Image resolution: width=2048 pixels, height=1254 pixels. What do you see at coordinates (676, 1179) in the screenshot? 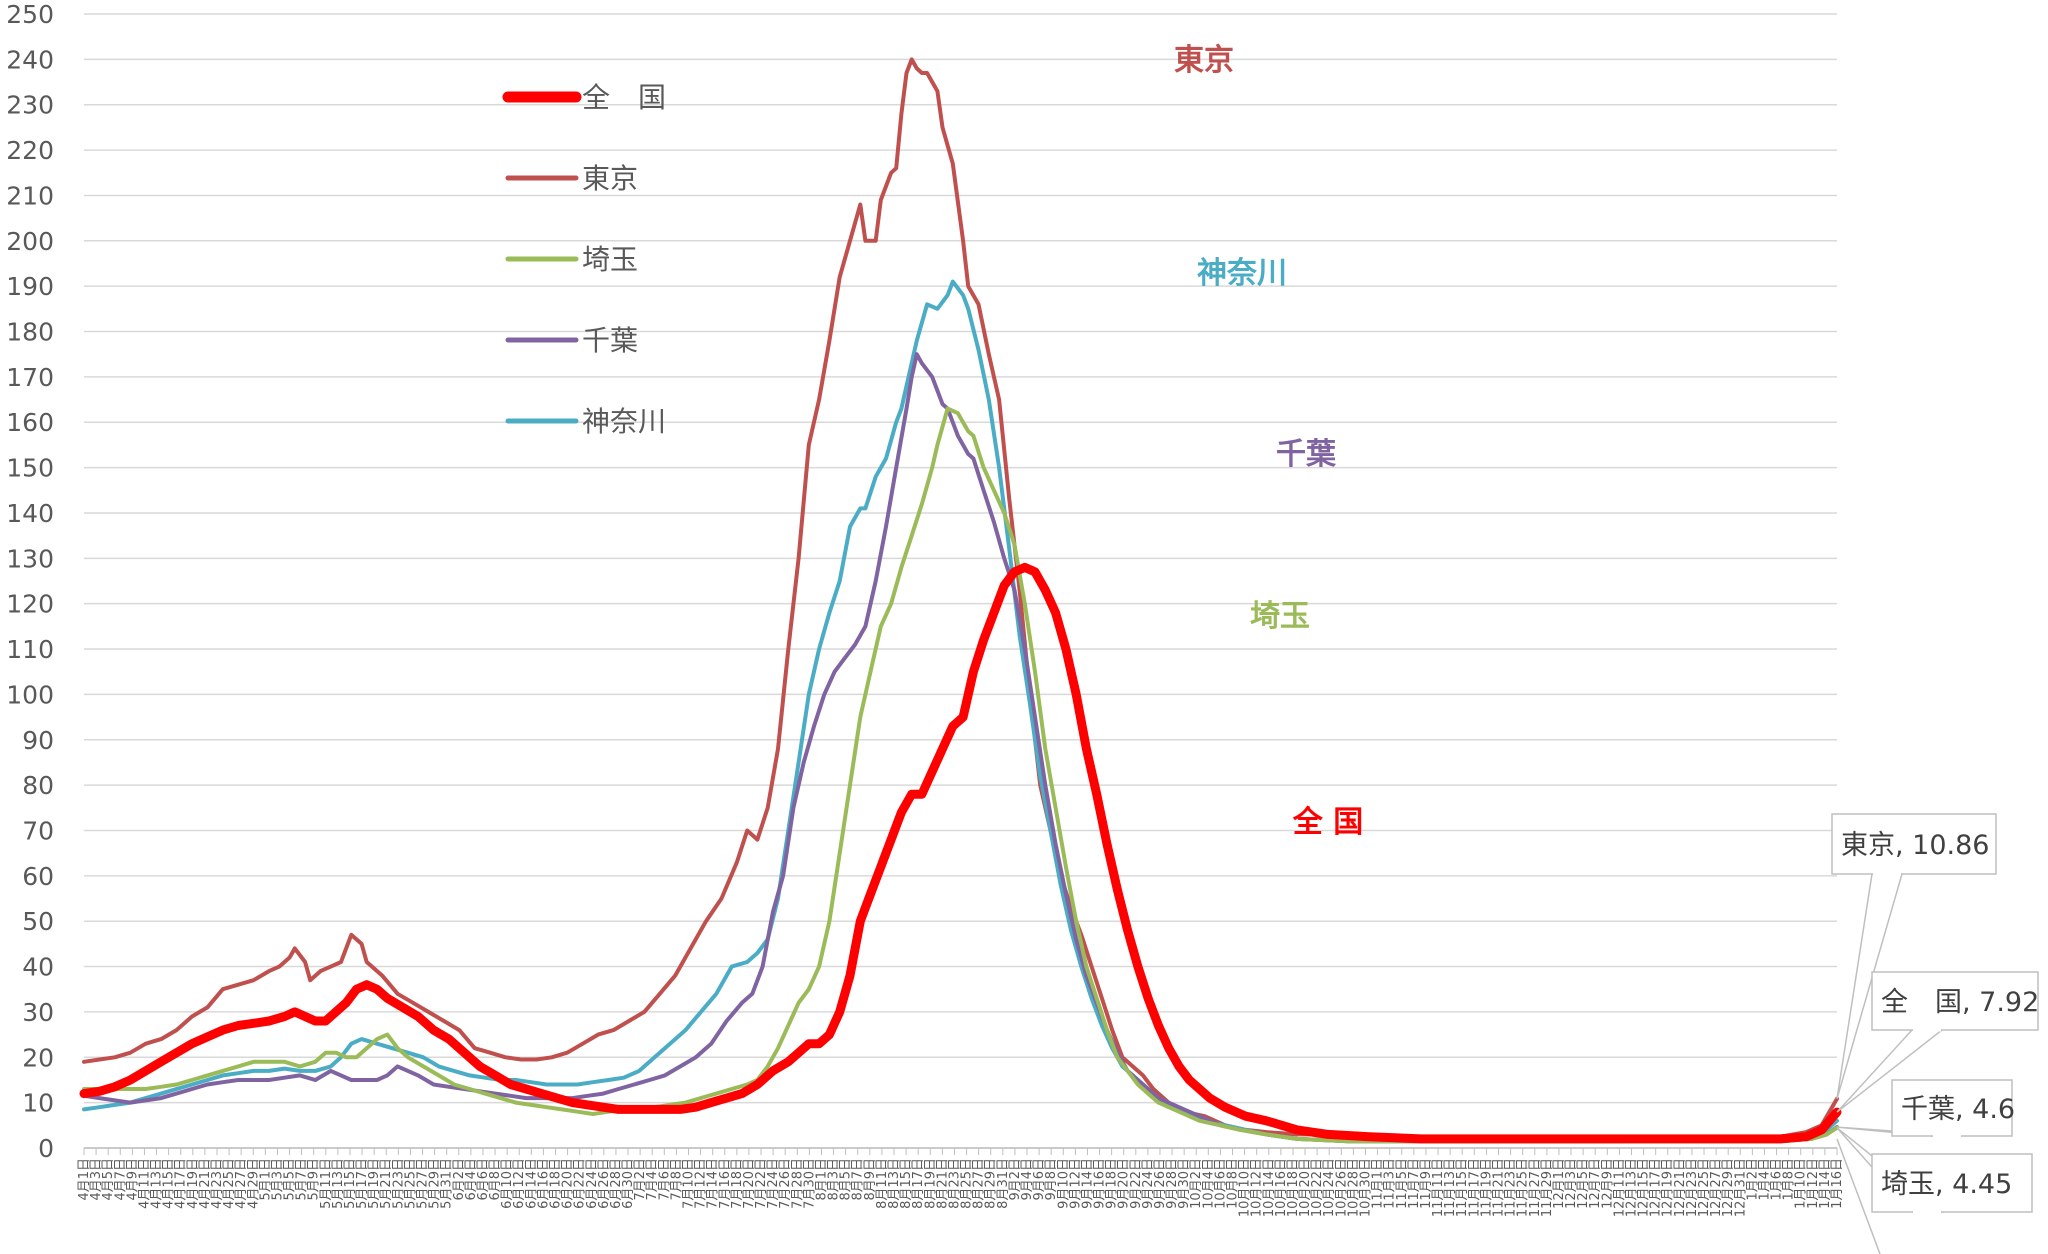
I see `x-tick-label: 7月8日` at bounding box center [676, 1179].